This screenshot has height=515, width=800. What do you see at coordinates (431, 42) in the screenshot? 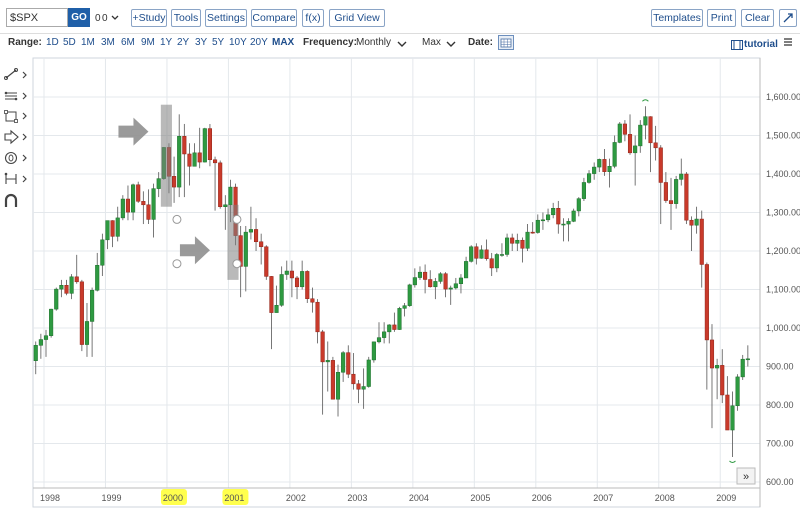
I see `period-select: Max` at bounding box center [431, 42].